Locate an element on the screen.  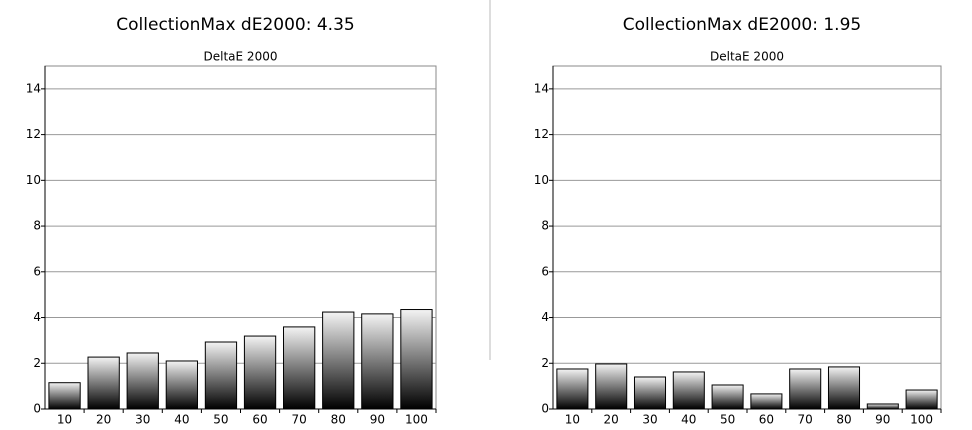
chart-title: CollectionMax dE2000: 4.35 is located at coordinates (235, 25).